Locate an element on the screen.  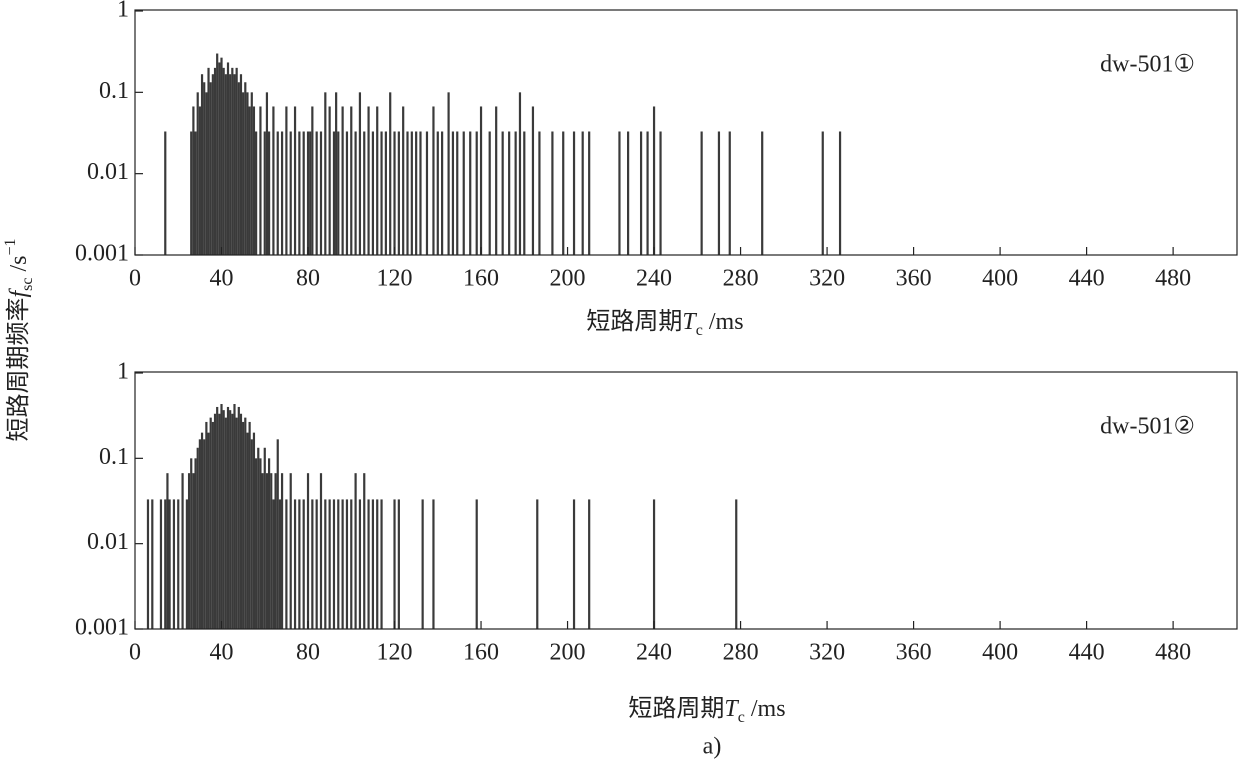
x-tick-label: 480 is located at coordinates (1173, 653).